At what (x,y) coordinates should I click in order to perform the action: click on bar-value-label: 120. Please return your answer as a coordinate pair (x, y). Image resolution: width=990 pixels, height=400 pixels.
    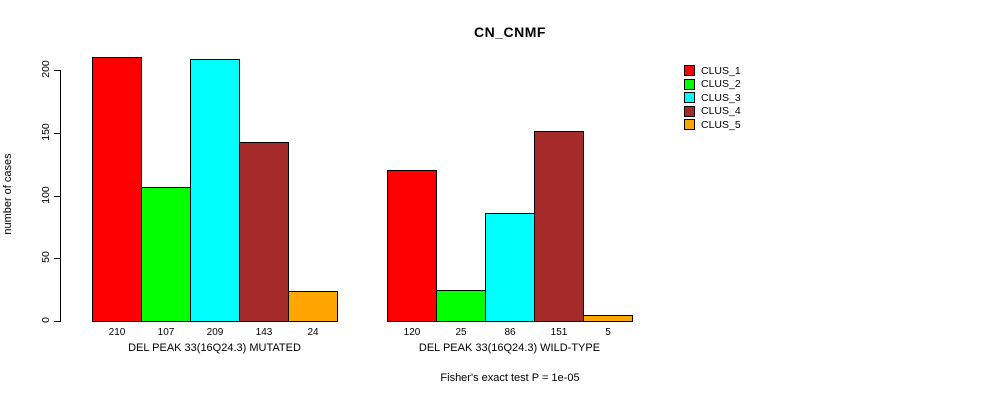
    Looking at the image, I should click on (412, 332).